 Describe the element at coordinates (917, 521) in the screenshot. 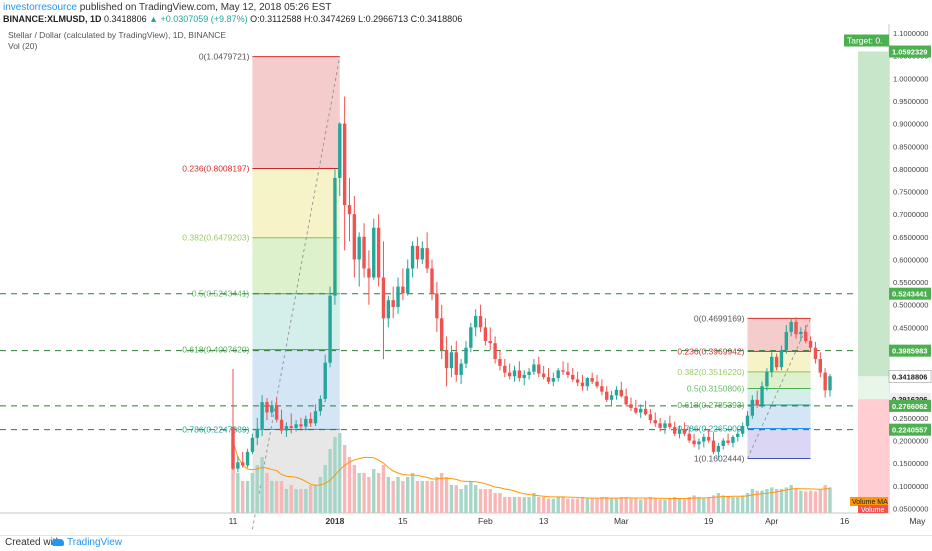

I see `time-axis-tick: May` at that location.